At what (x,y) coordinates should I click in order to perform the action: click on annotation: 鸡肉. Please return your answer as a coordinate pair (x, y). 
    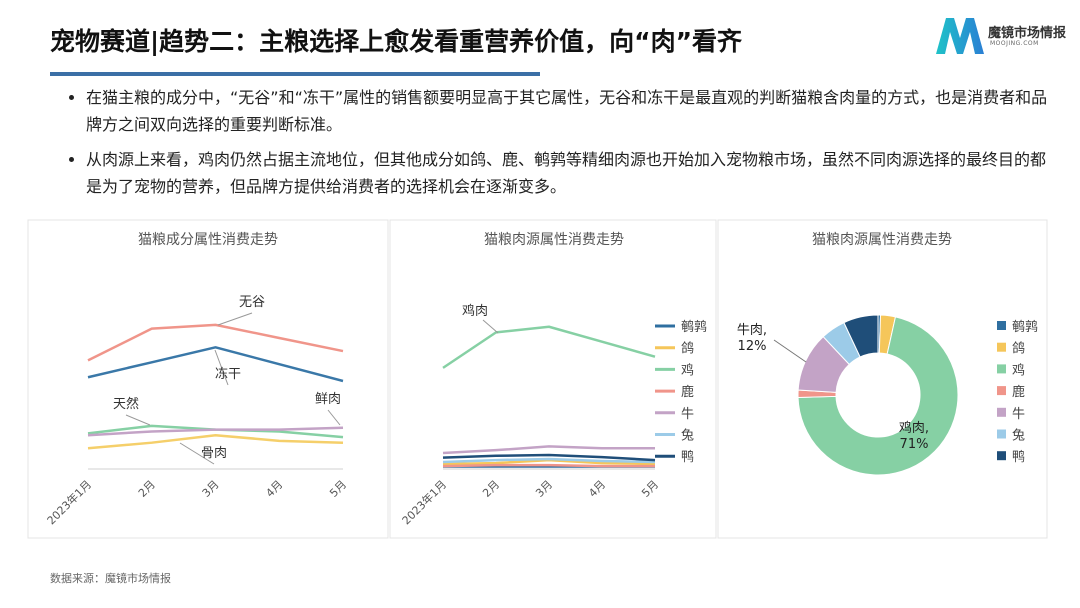
    Looking at the image, I should click on (475, 311).